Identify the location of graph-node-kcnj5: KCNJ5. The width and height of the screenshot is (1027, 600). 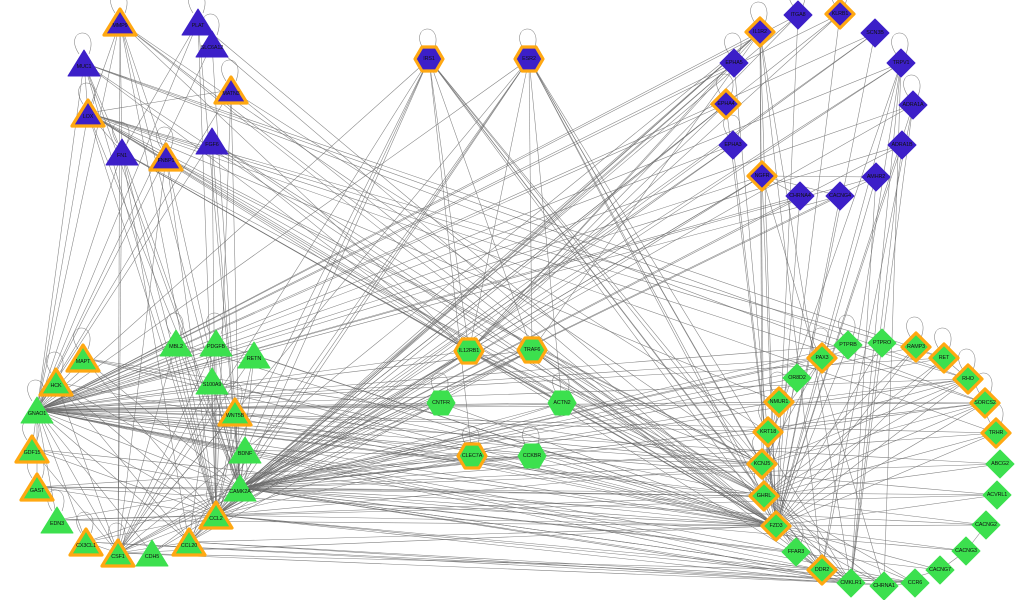
(762, 464).